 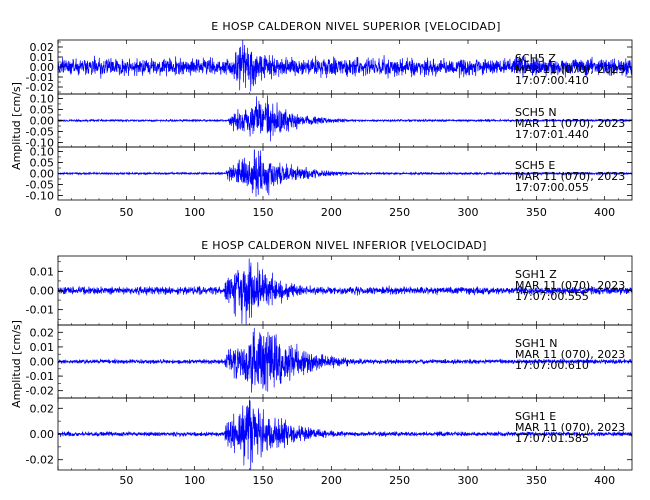 I want to click on series-sch5-e-waveform, so click(x=345, y=173).